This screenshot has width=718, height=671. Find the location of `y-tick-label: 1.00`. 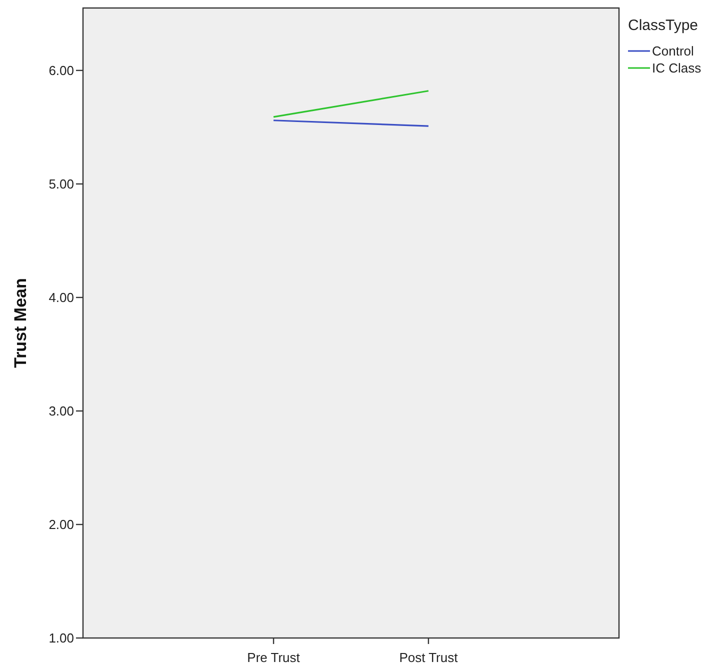

y-tick-label: 1.00 is located at coordinates (61, 638).